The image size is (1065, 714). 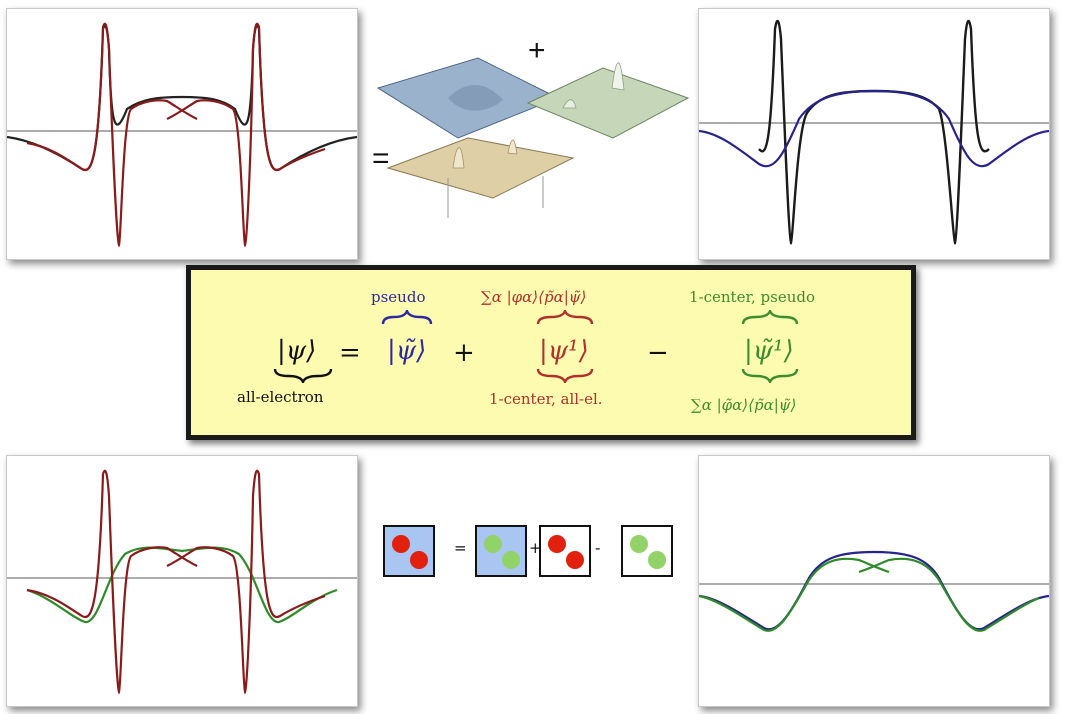 I want to click on surface-pseudo-bump, so click(x=475, y=98).